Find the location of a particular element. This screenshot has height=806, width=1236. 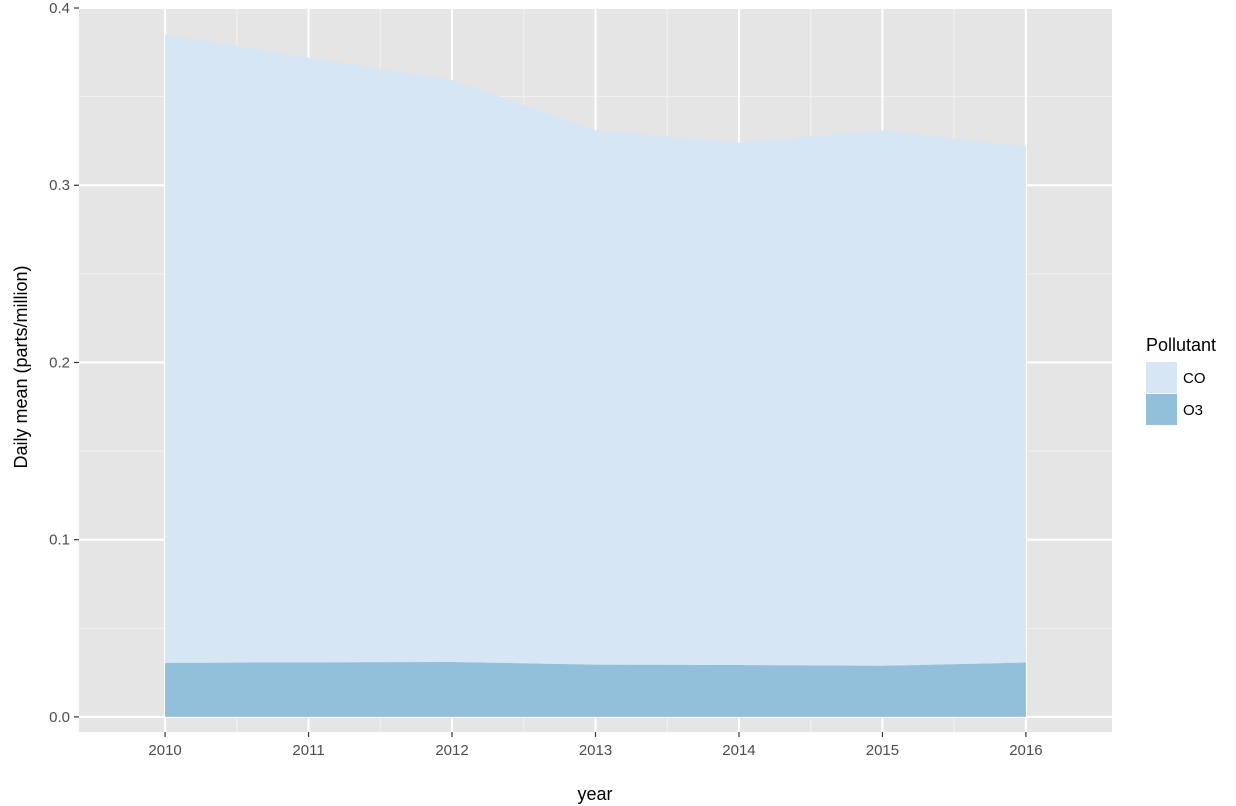

y-tick-label: 0.1 is located at coordinates (59, 540).